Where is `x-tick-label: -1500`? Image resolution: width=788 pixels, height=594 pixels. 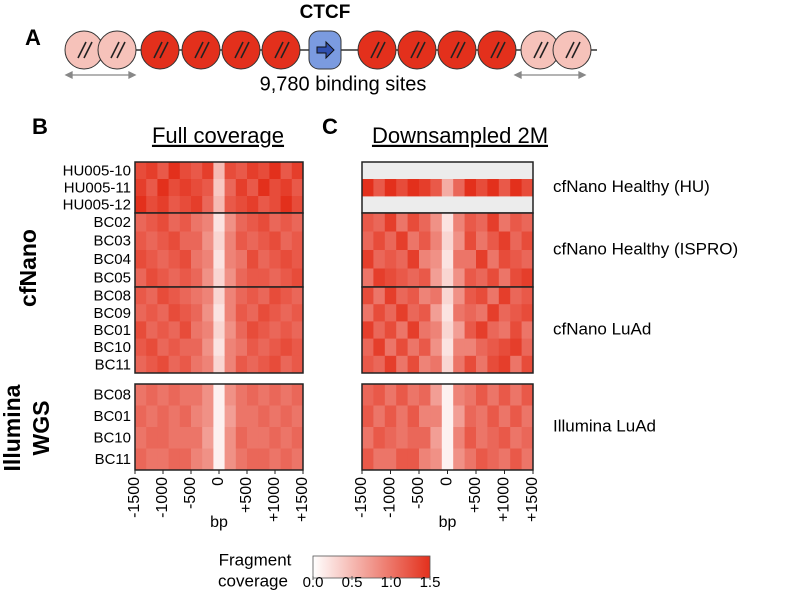 x-tick-label: -1500 is located at coordinates (361, 497).